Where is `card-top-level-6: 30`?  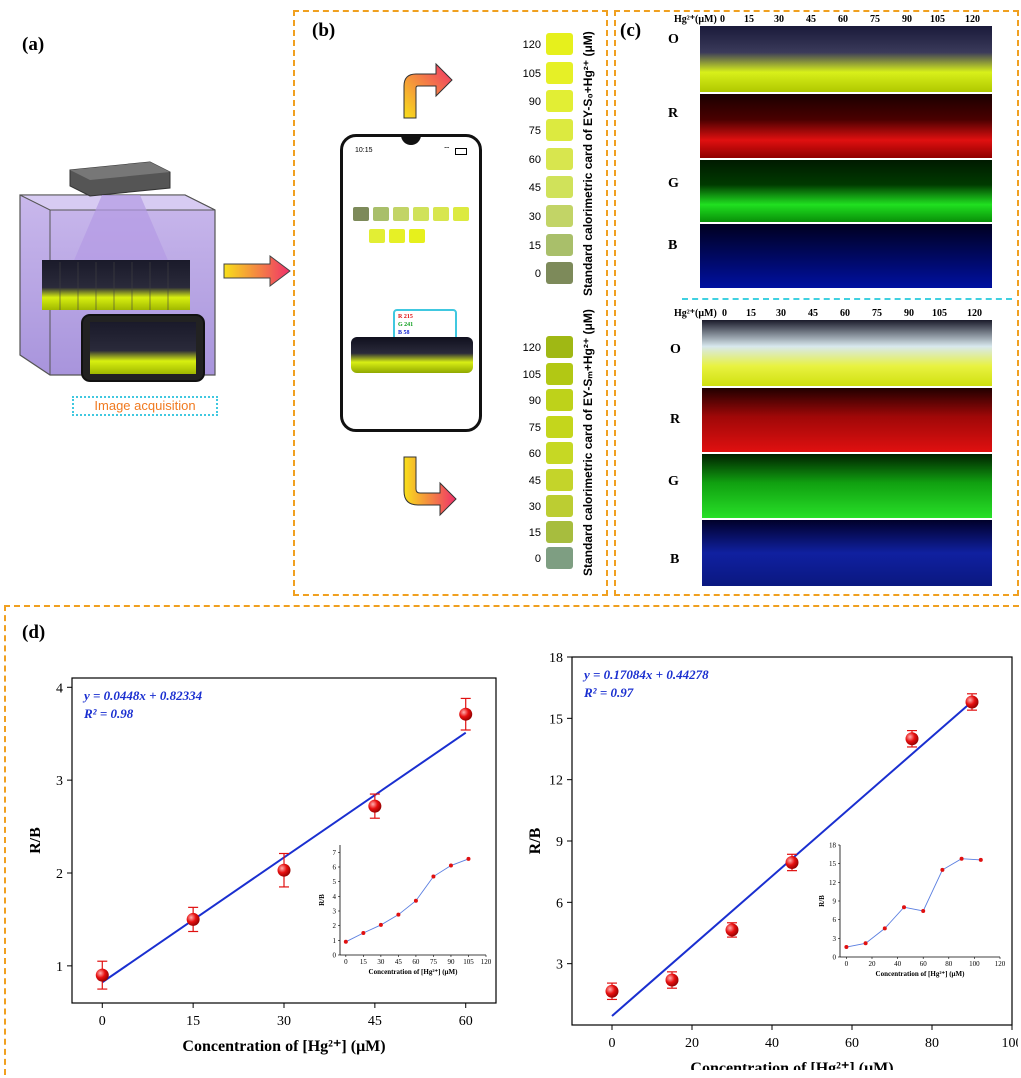 card-top-level-6: 30 is located at coordinates (534, 217).